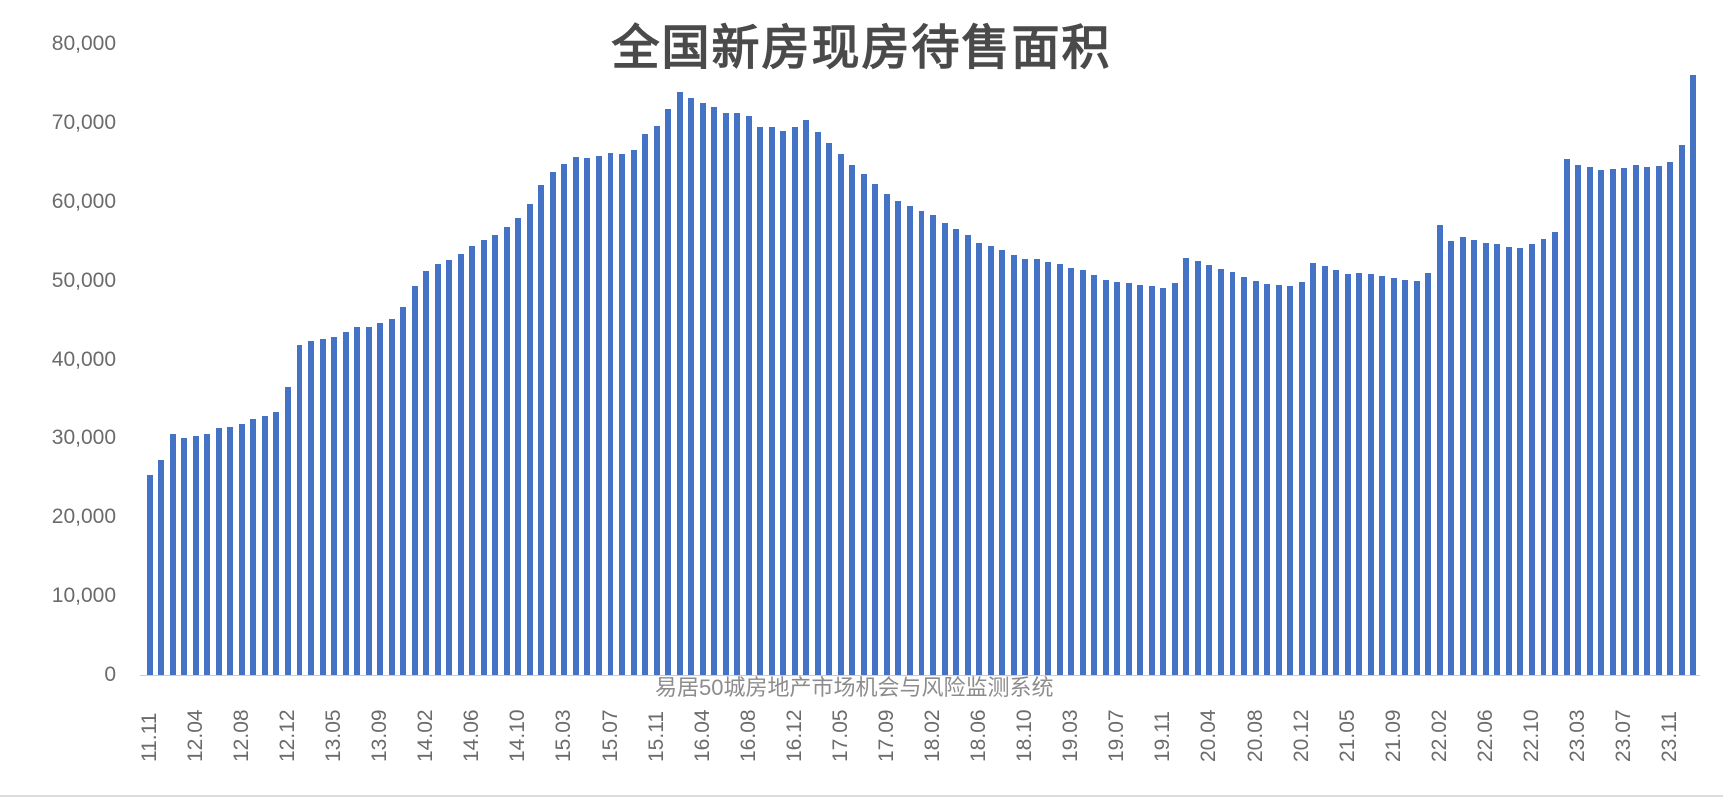 The width and height of the screenshot is (1723, 800). I want to click on x-tick-label: 12.04, so click(195, 735).